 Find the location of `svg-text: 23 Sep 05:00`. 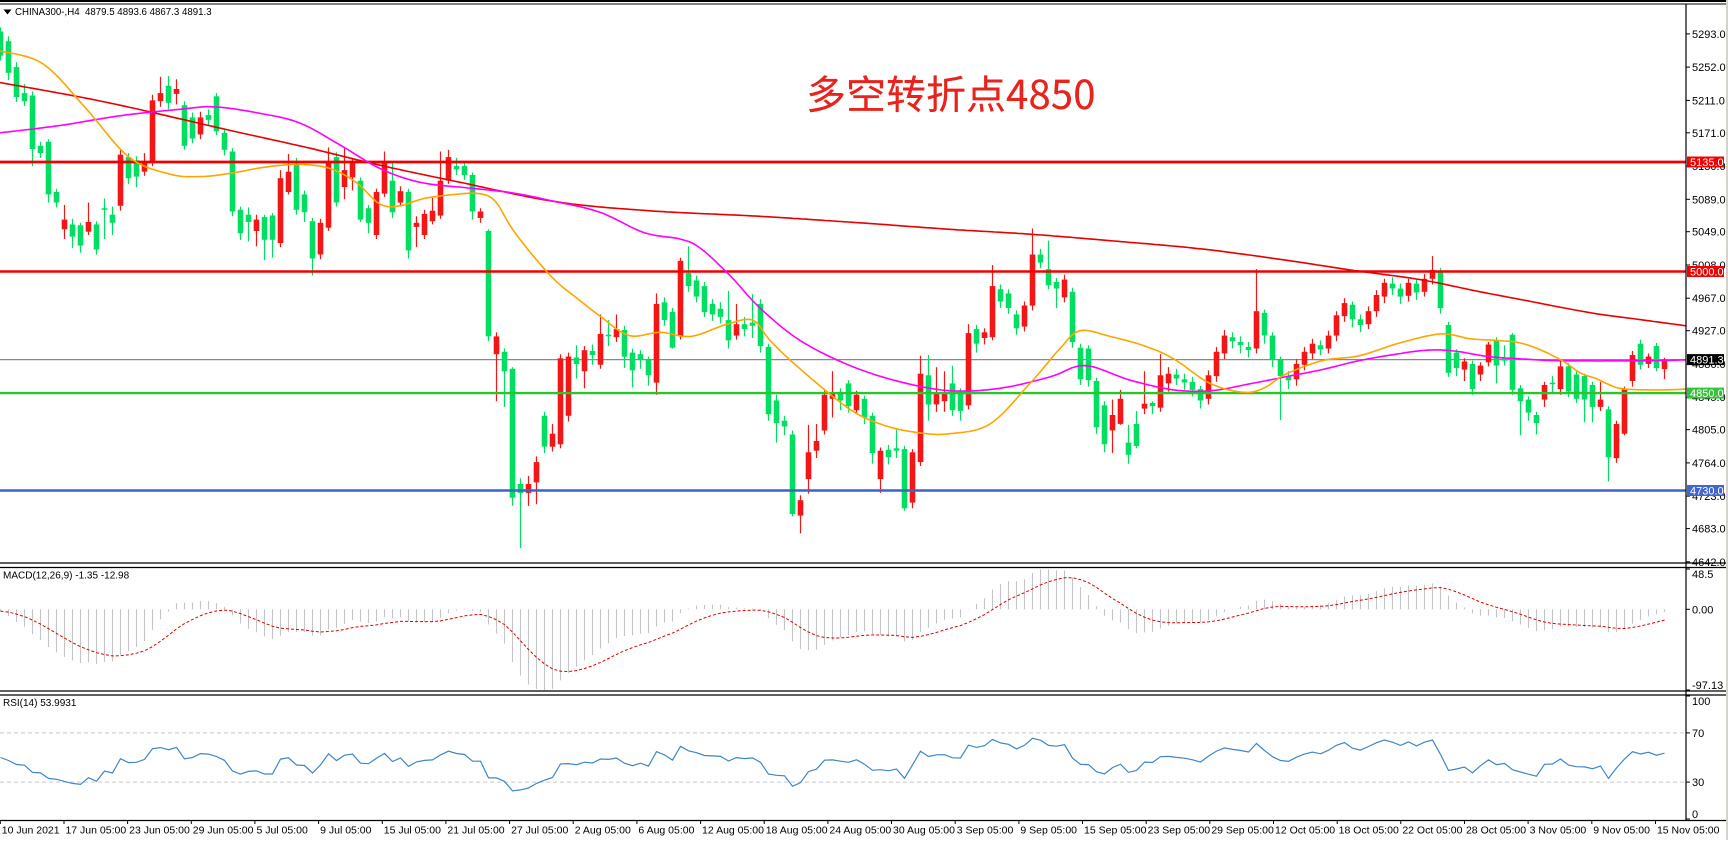

svg-text: 23 Sep 05:00 is located at coordinates (1179, 831).